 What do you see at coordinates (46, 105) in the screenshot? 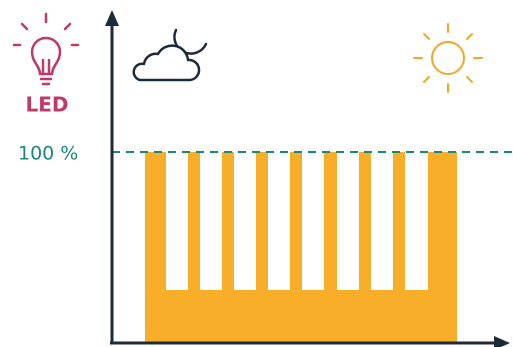
I see `led-label: LED` at bounding box center [46, 105].